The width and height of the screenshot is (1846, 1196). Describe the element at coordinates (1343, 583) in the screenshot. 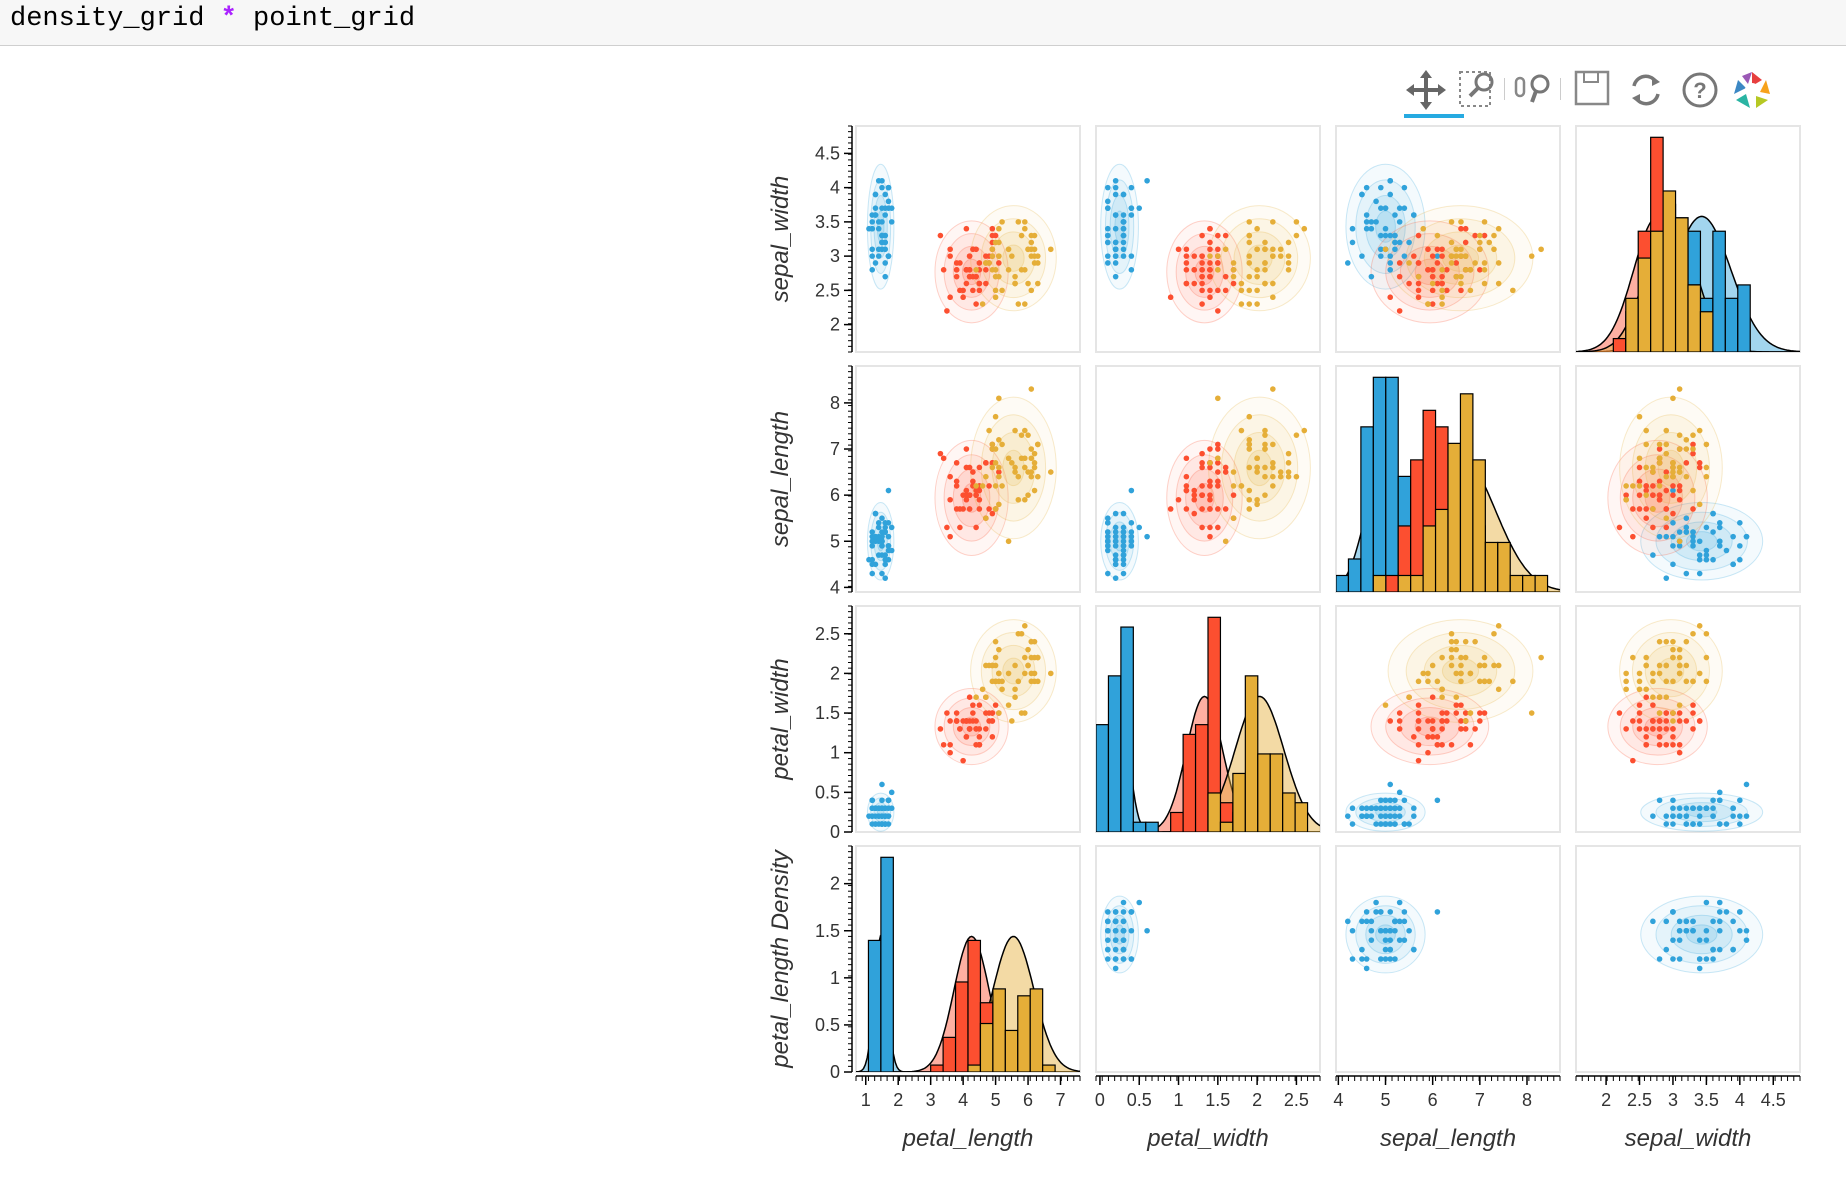

I see `hist-bar-setosa` at that location.